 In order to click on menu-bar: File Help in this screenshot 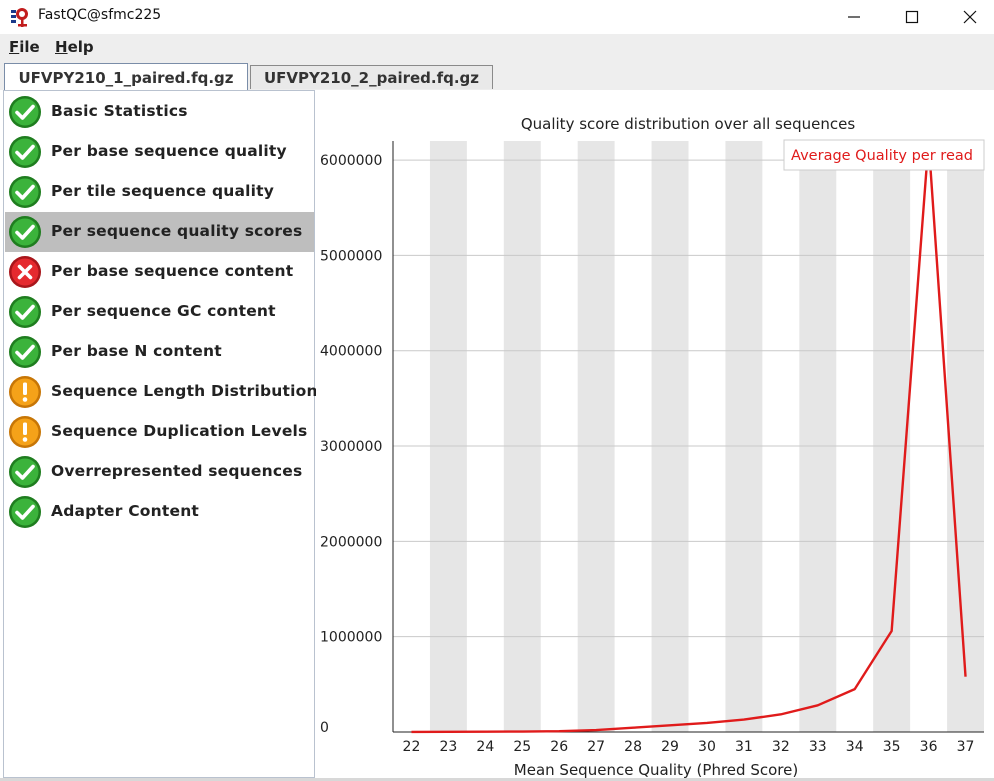, I will do `click(497, 47)`.